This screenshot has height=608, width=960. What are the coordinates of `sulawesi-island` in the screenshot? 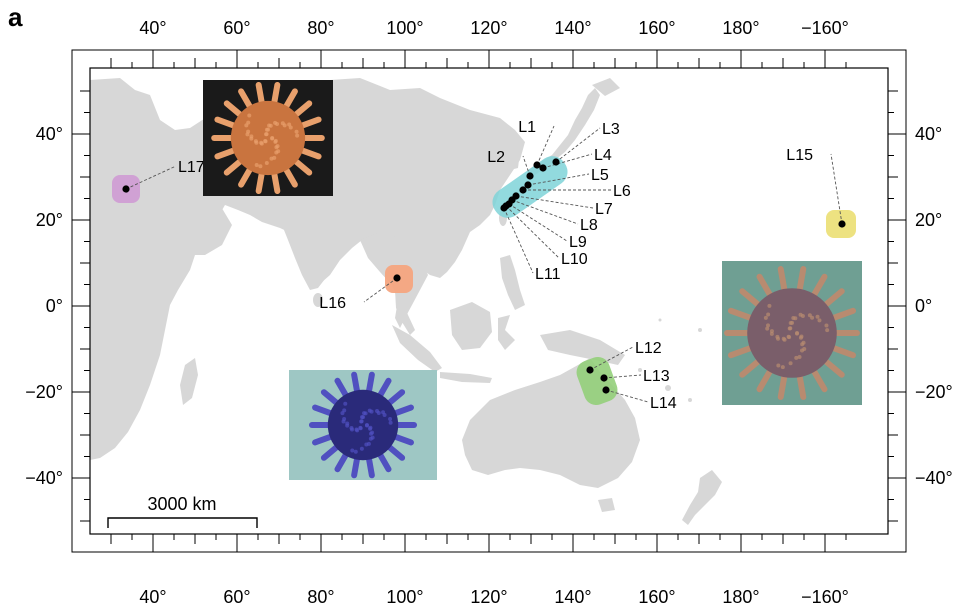 It's located at (506, 332).